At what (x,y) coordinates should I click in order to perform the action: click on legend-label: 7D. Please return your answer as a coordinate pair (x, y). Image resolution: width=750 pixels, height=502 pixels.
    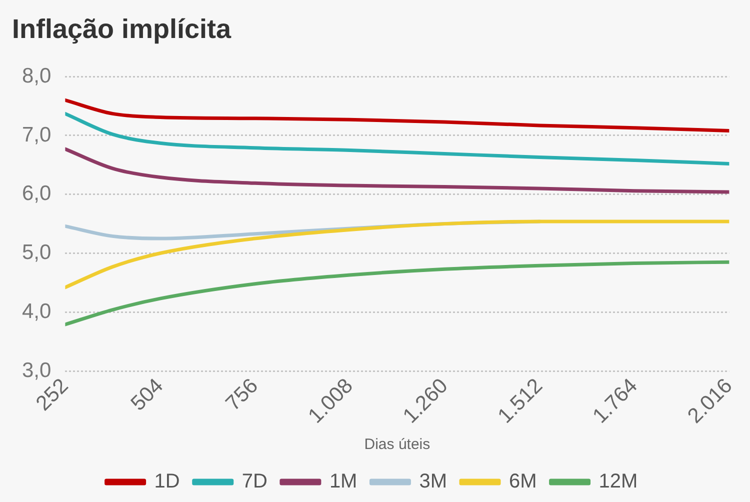
    Looking at the image, I should click on (255, 481).